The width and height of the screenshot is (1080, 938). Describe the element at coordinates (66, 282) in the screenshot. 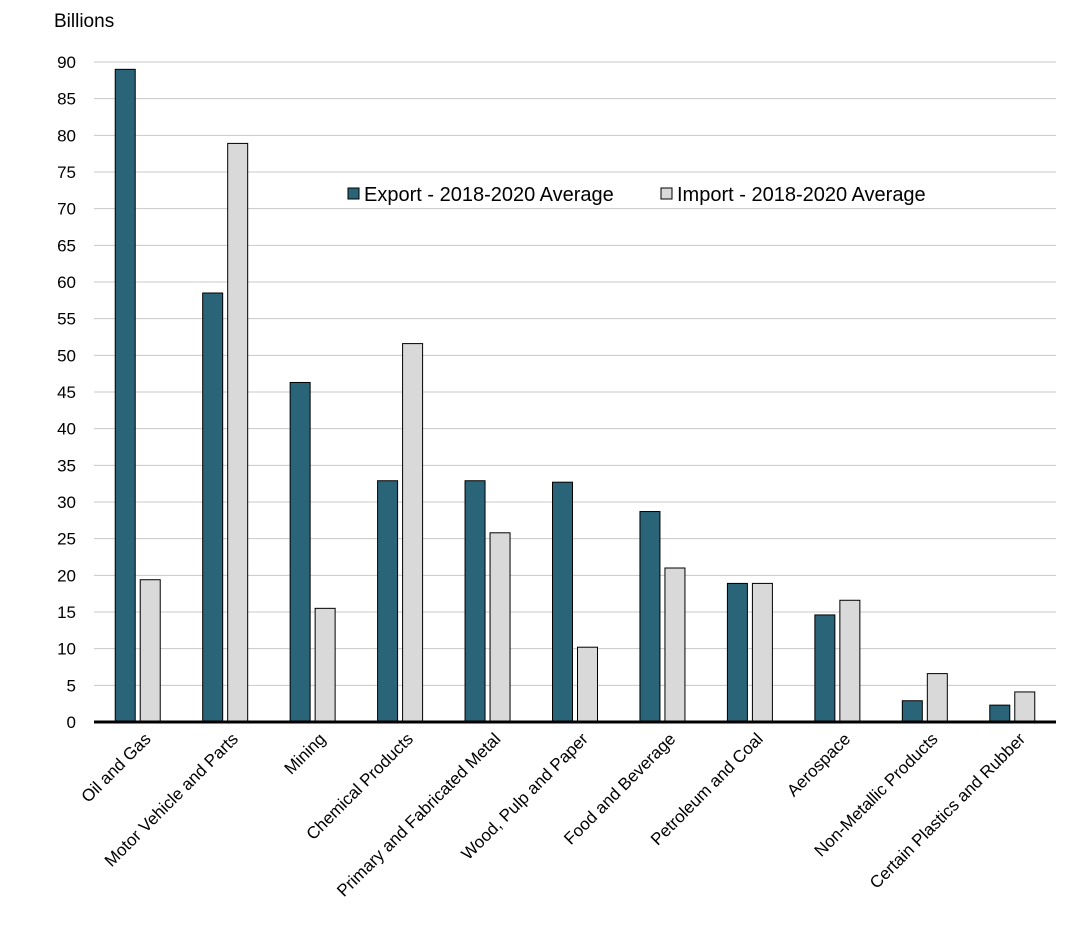

I see `y-tick-label: 60` at that location.